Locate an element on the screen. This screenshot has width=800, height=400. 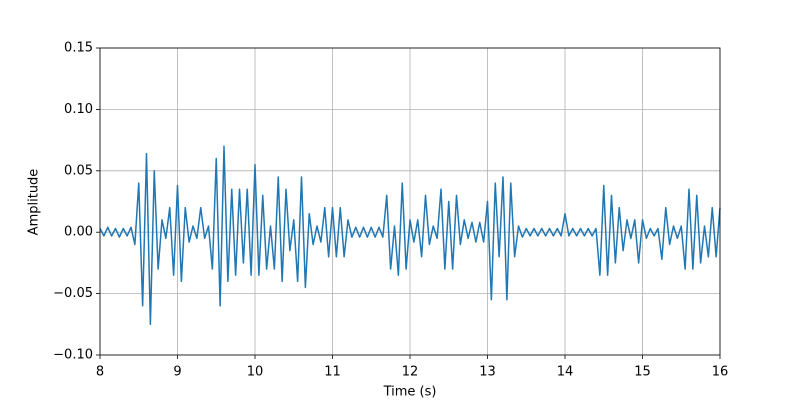
x-tick-label: 12 is located at coordinates (410, 372).